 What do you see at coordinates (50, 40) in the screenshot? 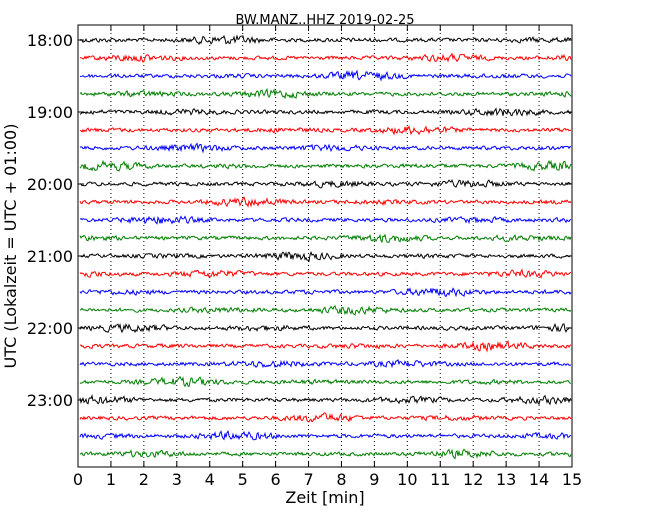
I see `y-tick-label: 18:00` at bounding box center [50, 40].